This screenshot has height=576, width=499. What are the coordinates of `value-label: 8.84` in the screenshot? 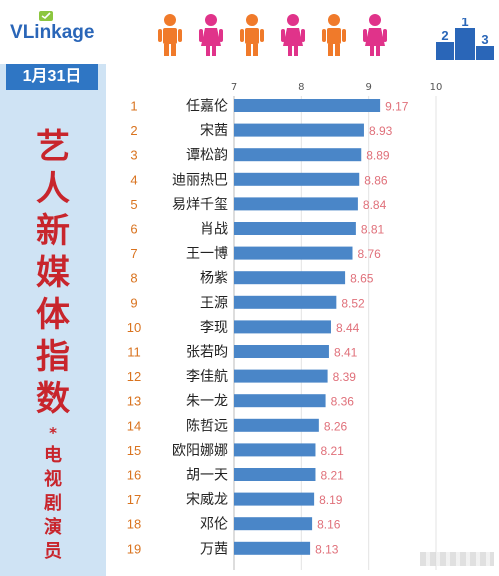 It's located at (375, 205).